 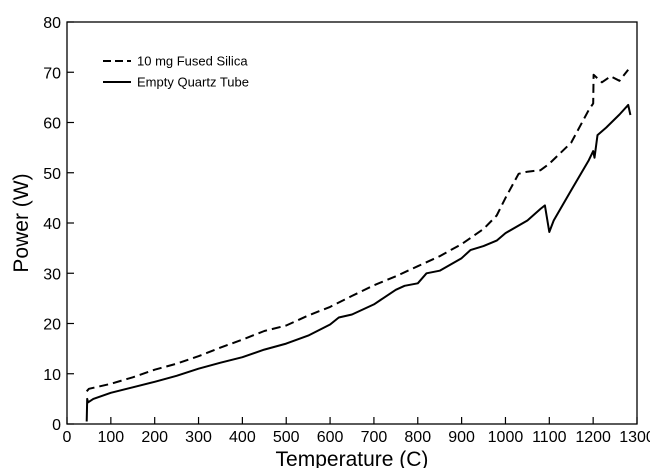 I want to click on x-tick-label: 600, so click(x=330, y=437).